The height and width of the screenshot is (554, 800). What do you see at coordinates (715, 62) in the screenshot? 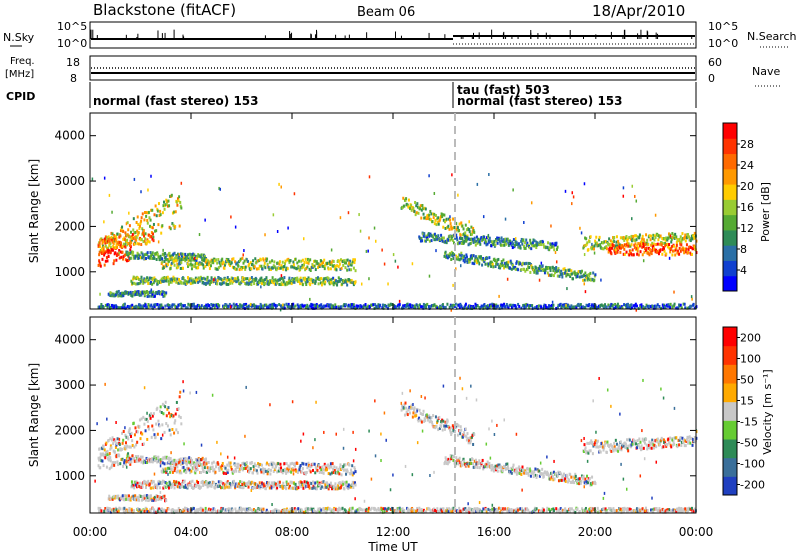
I see `nave-tick-top: 60` at bounding box center [715, 62].